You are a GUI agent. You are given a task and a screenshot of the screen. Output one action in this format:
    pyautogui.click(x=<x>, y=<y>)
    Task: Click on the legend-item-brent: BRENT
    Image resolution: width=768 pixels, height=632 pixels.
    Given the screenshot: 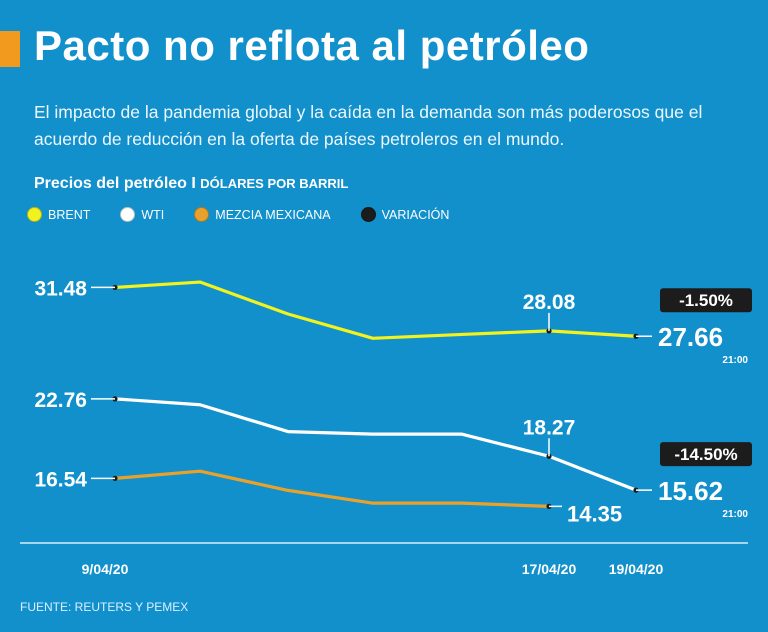 What is the action you would take?
    pyautogui.click(x=58, y=214)
    